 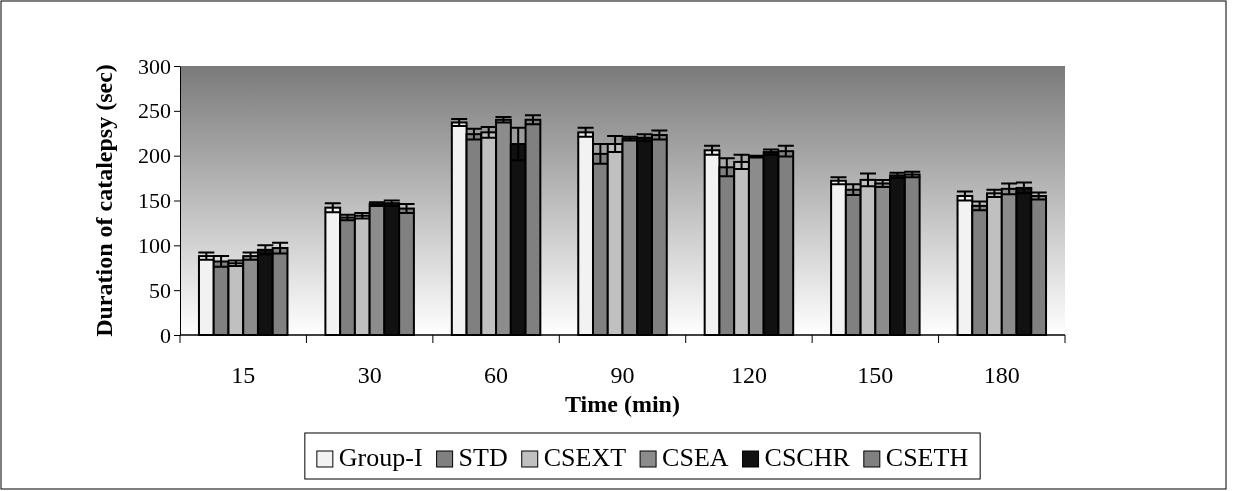 I want to click on y-tick-label: 200, so click(x=154, y=156).